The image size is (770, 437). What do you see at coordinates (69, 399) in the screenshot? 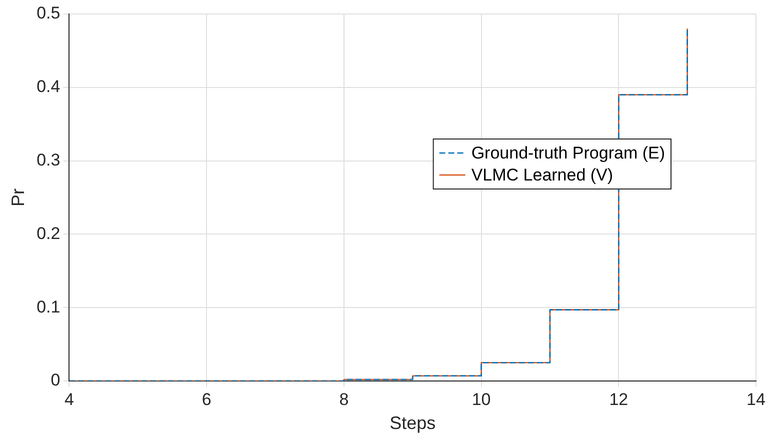
I see `x-tick-label: 4` at bounding box center [69, 399].